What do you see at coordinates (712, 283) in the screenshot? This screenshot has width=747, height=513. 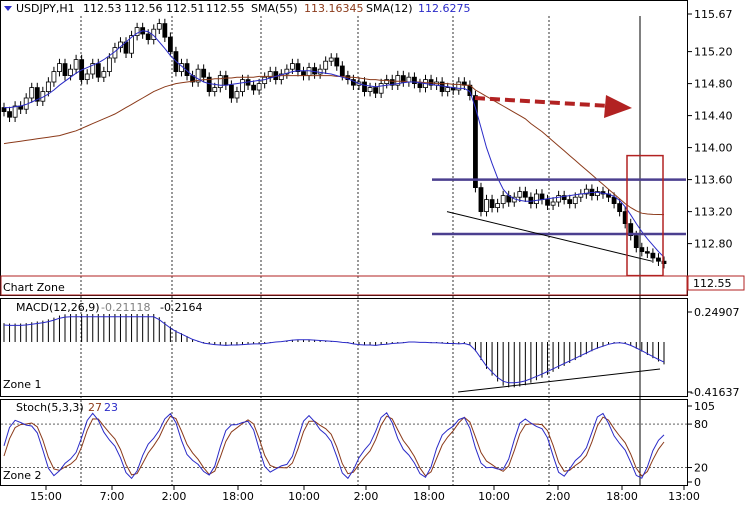 I see `current-price-label: 112.55` at bounding box center [712, 283].